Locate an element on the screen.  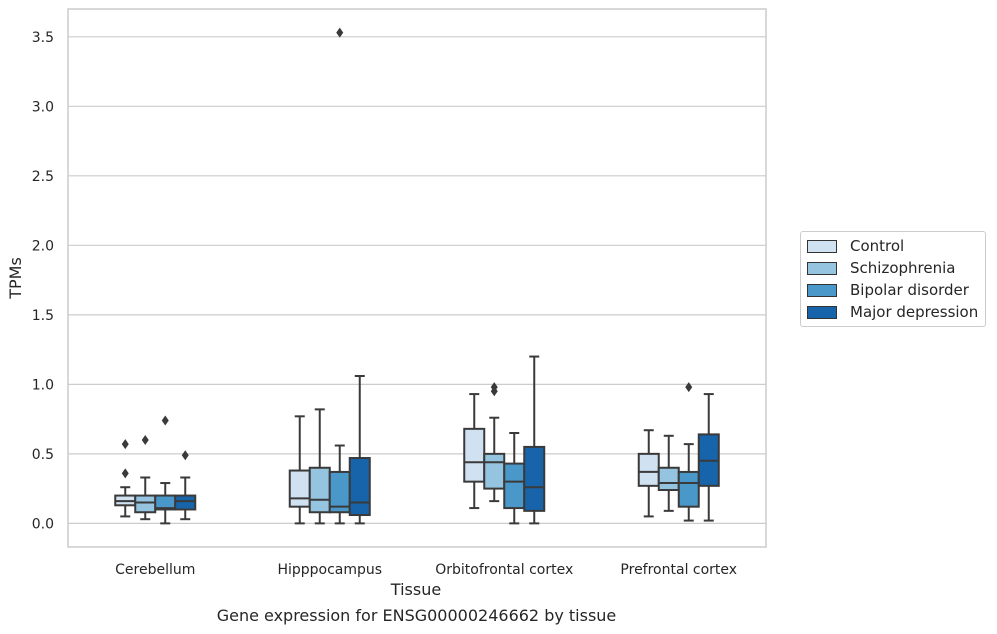
legend-label-major-depression: Major depression is located at coordinates (914, 312).